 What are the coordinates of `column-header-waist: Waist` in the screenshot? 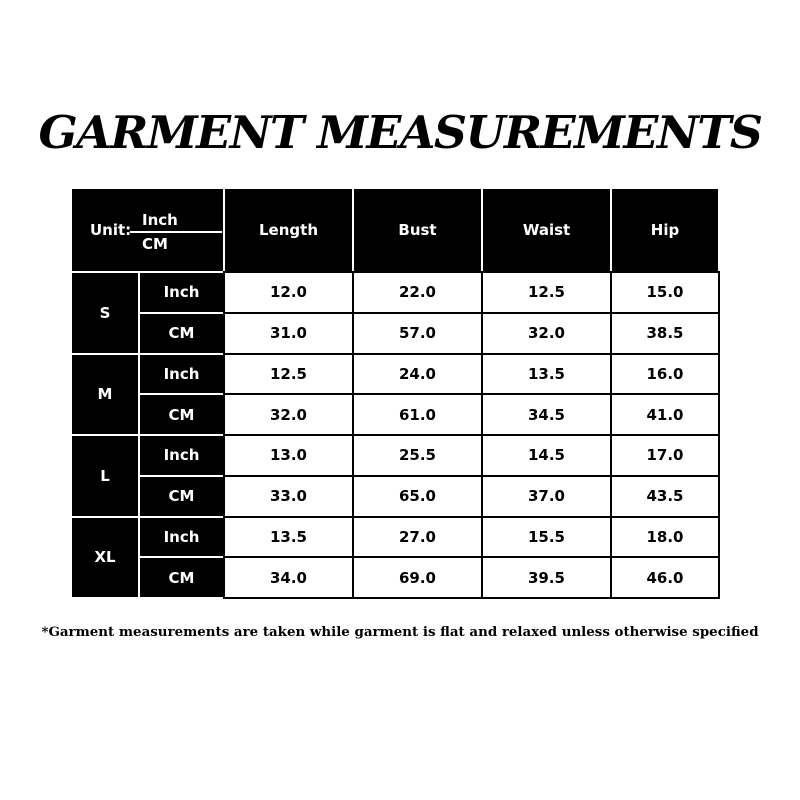 It's located at (546, 230).